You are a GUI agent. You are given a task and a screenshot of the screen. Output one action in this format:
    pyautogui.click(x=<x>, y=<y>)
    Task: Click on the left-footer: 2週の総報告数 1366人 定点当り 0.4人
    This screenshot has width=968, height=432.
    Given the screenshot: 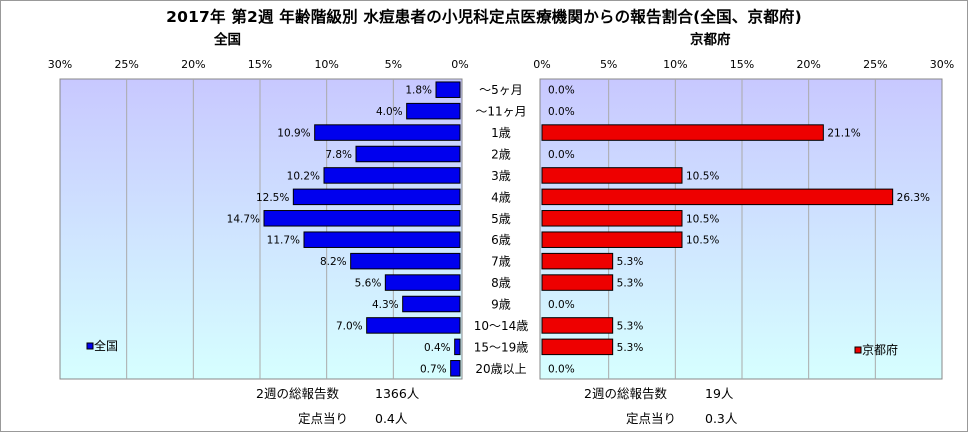 What is the action you would take?
    pyautogui.click(x=338, y=406)
    